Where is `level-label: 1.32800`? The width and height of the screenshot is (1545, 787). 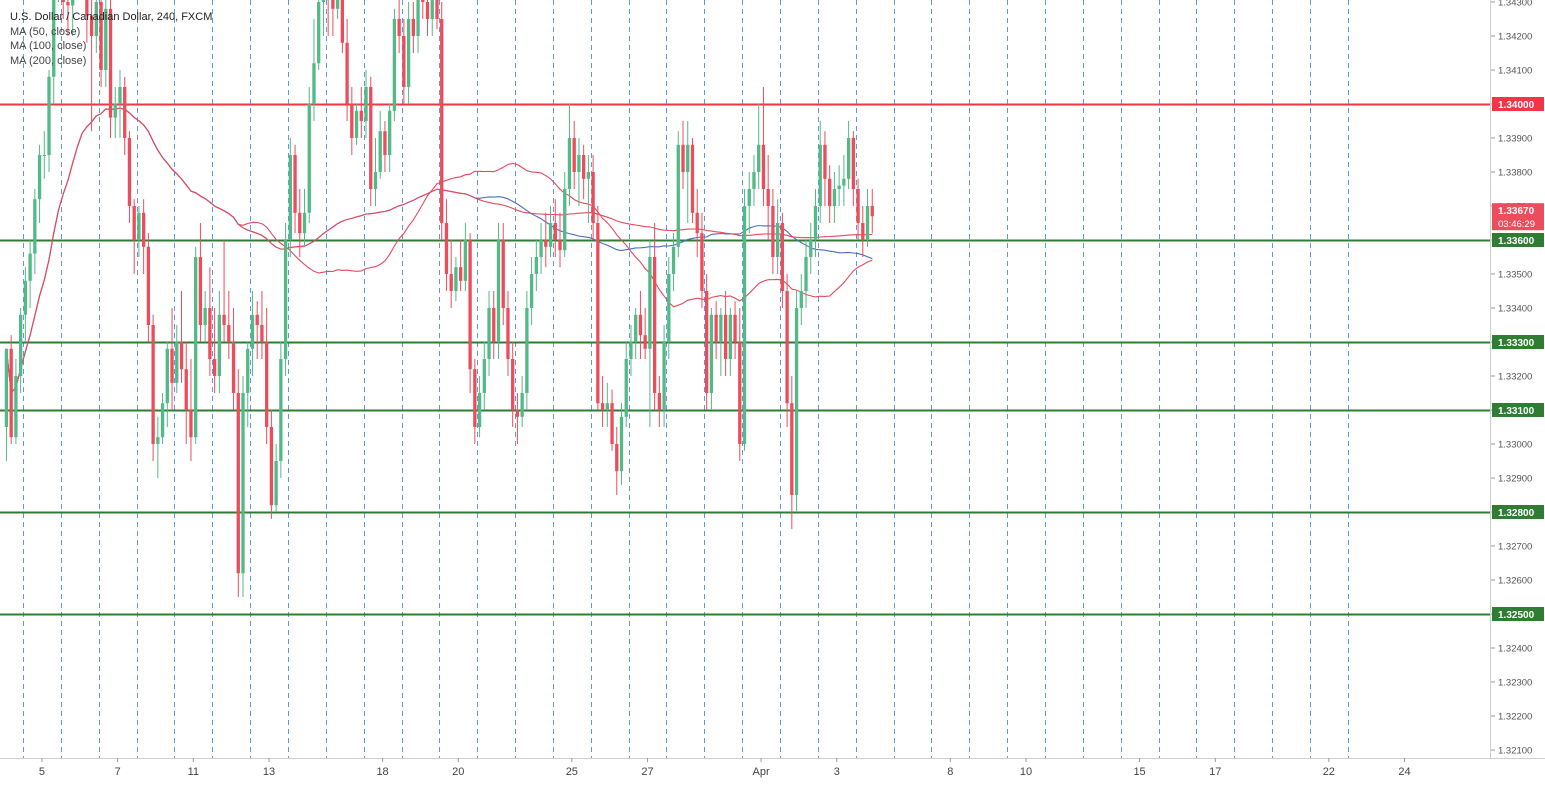 level-label: 1.32800 is located at coordinates (1516, 513).